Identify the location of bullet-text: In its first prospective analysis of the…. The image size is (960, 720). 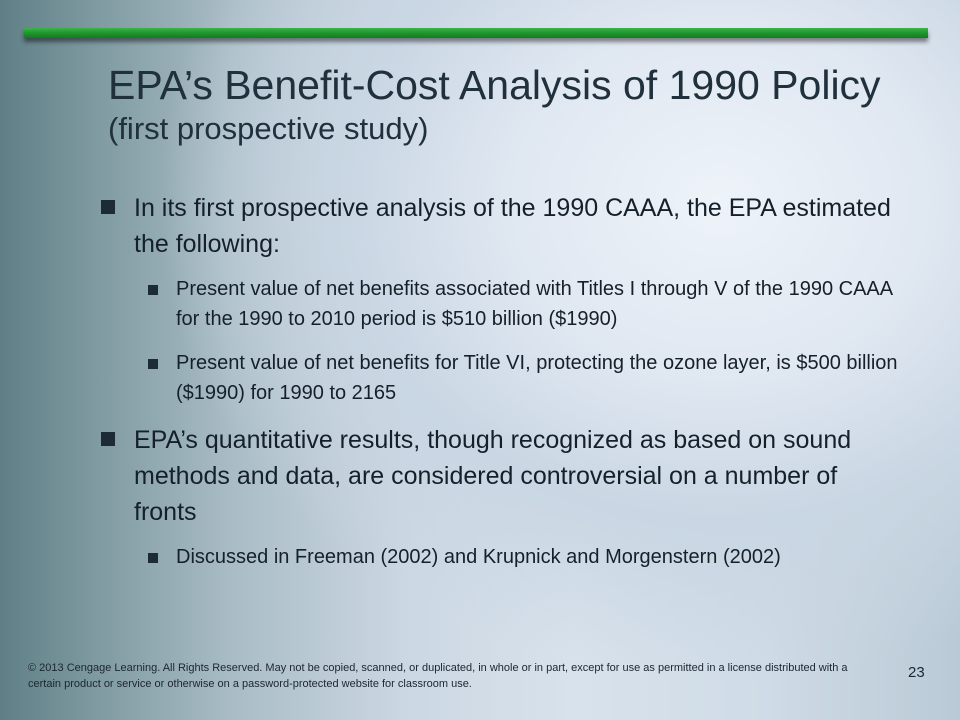
(512, 226).